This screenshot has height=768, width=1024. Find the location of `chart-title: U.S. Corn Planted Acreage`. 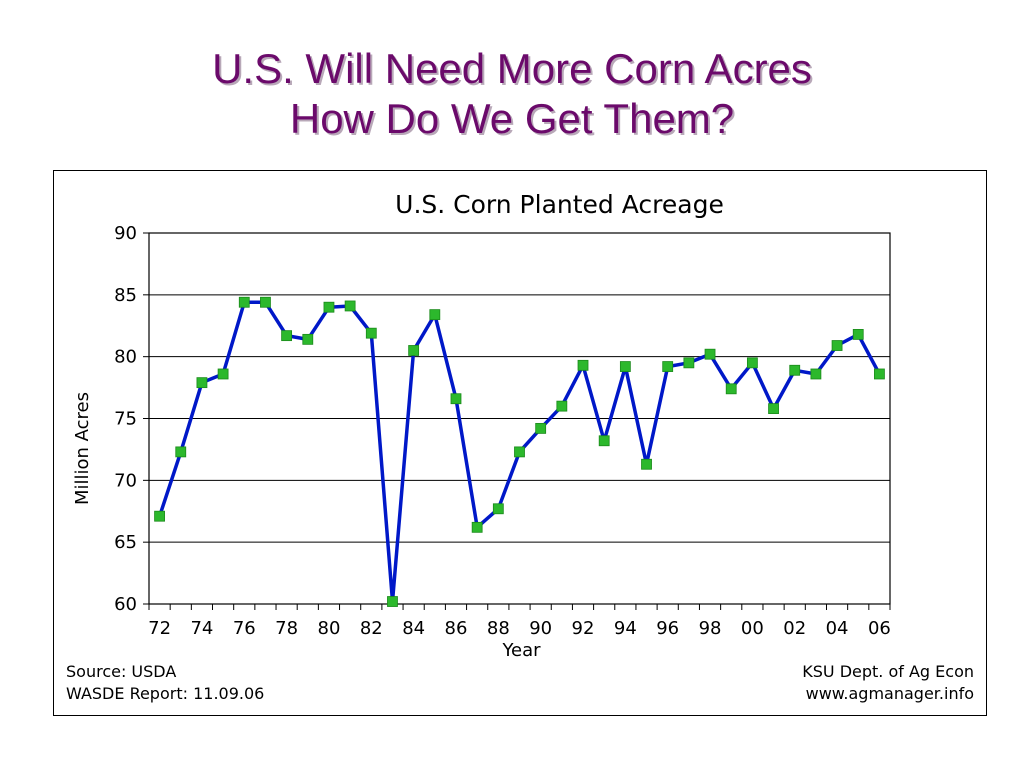

chart-title: U.S. Corn Planted Acreage is located at coordinates (559, 204).